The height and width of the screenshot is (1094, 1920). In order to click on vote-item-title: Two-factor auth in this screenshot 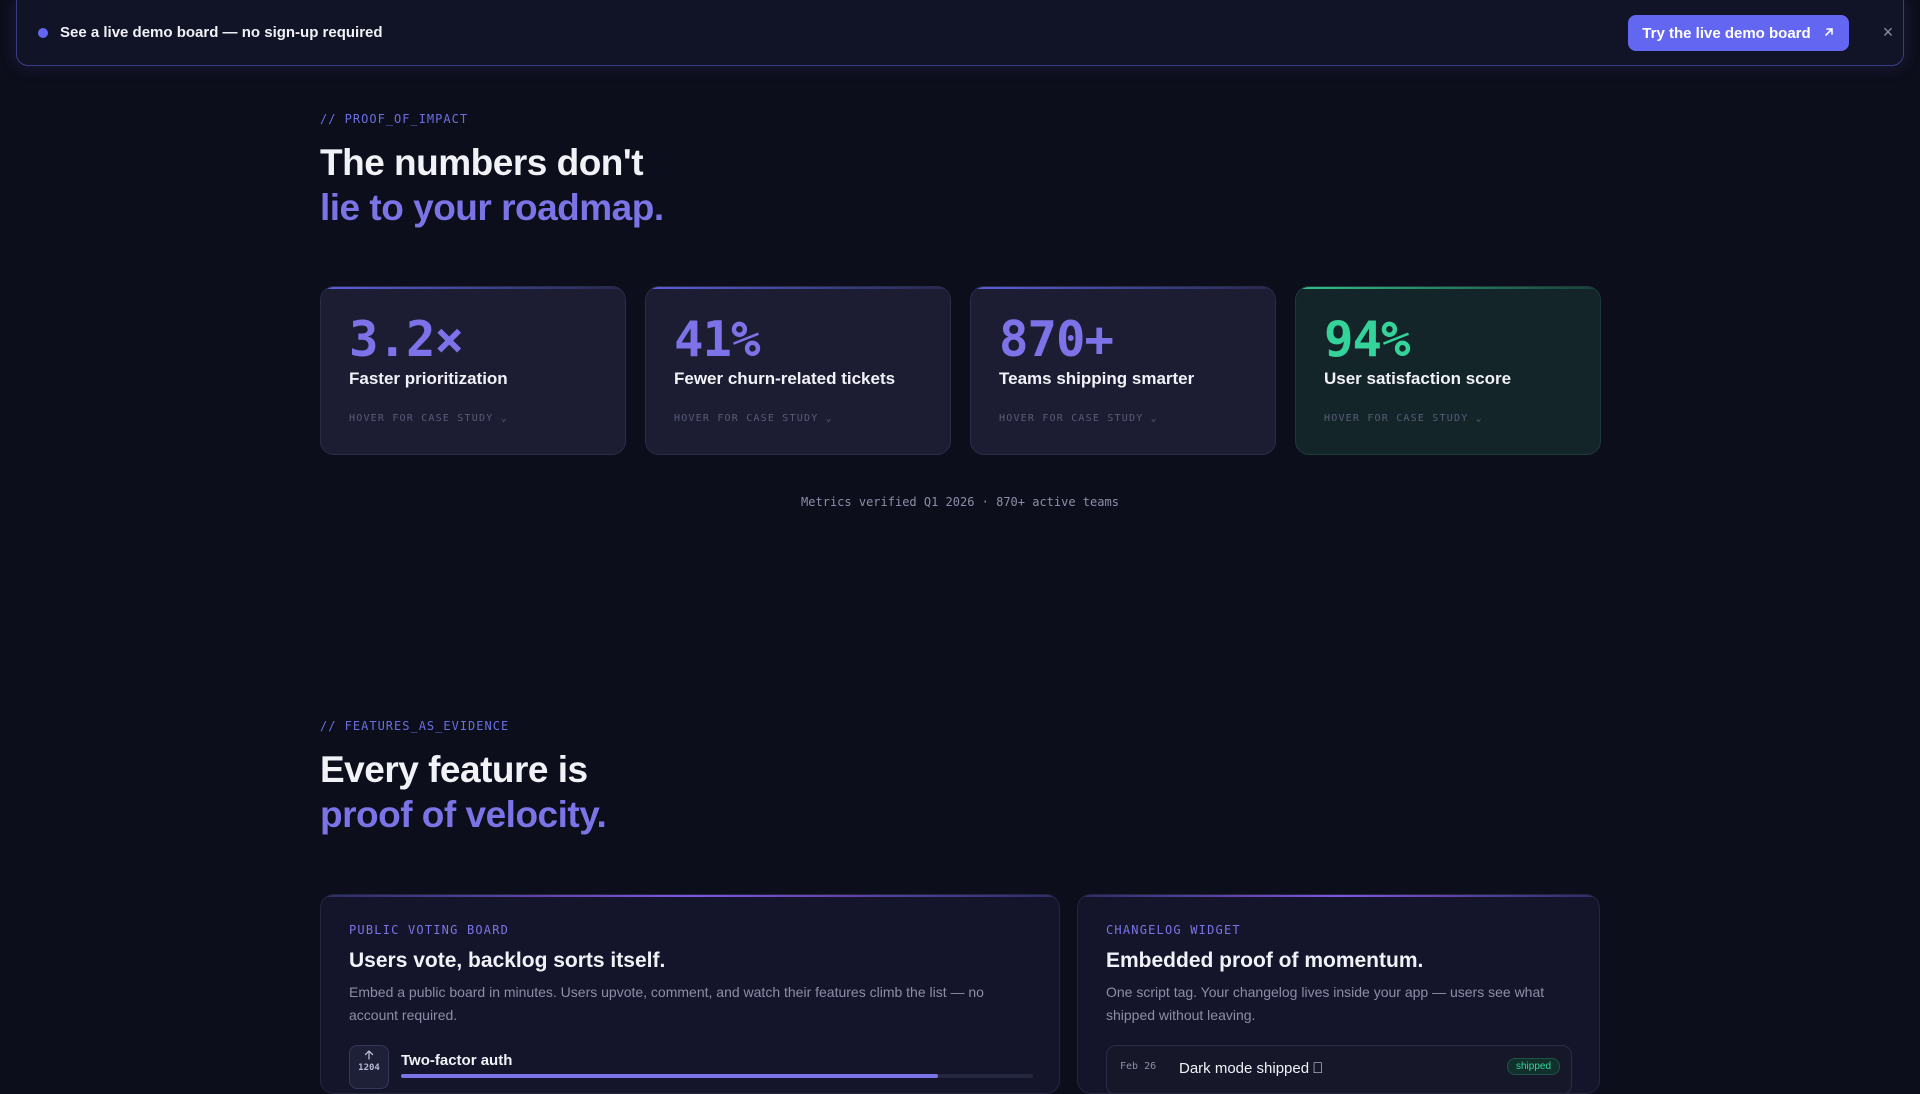, I will do `click(457, 1060)`.